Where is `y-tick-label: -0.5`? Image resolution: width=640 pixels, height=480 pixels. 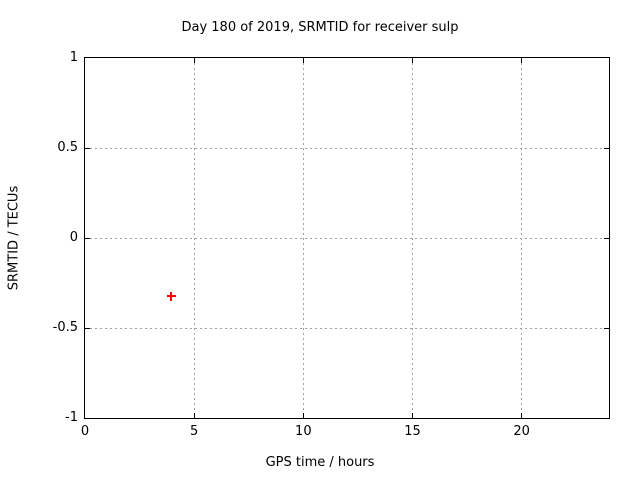
y-tick-label: -0.5 is located at coordinates (65, 327).